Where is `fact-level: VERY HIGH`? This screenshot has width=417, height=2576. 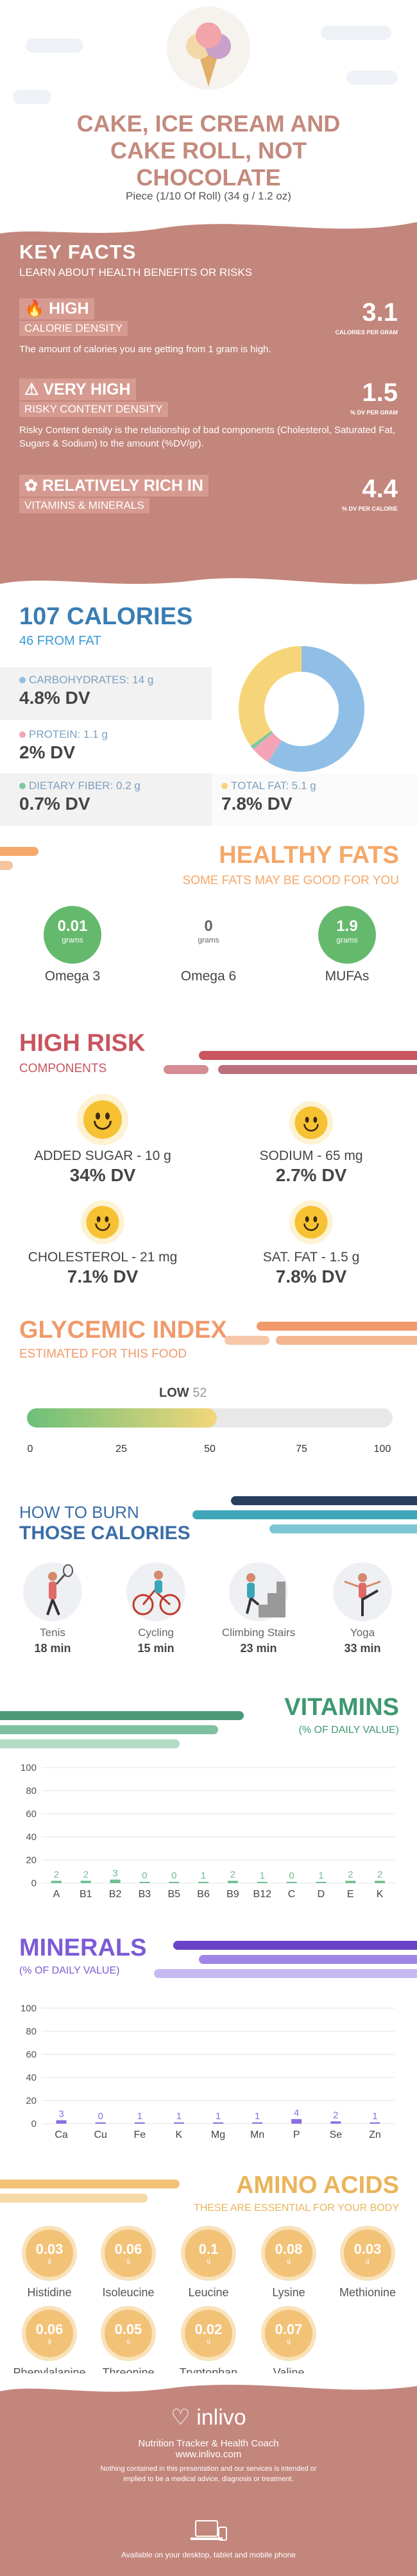 fact-level: VERY HIGH is located at coordinates (87, 389).